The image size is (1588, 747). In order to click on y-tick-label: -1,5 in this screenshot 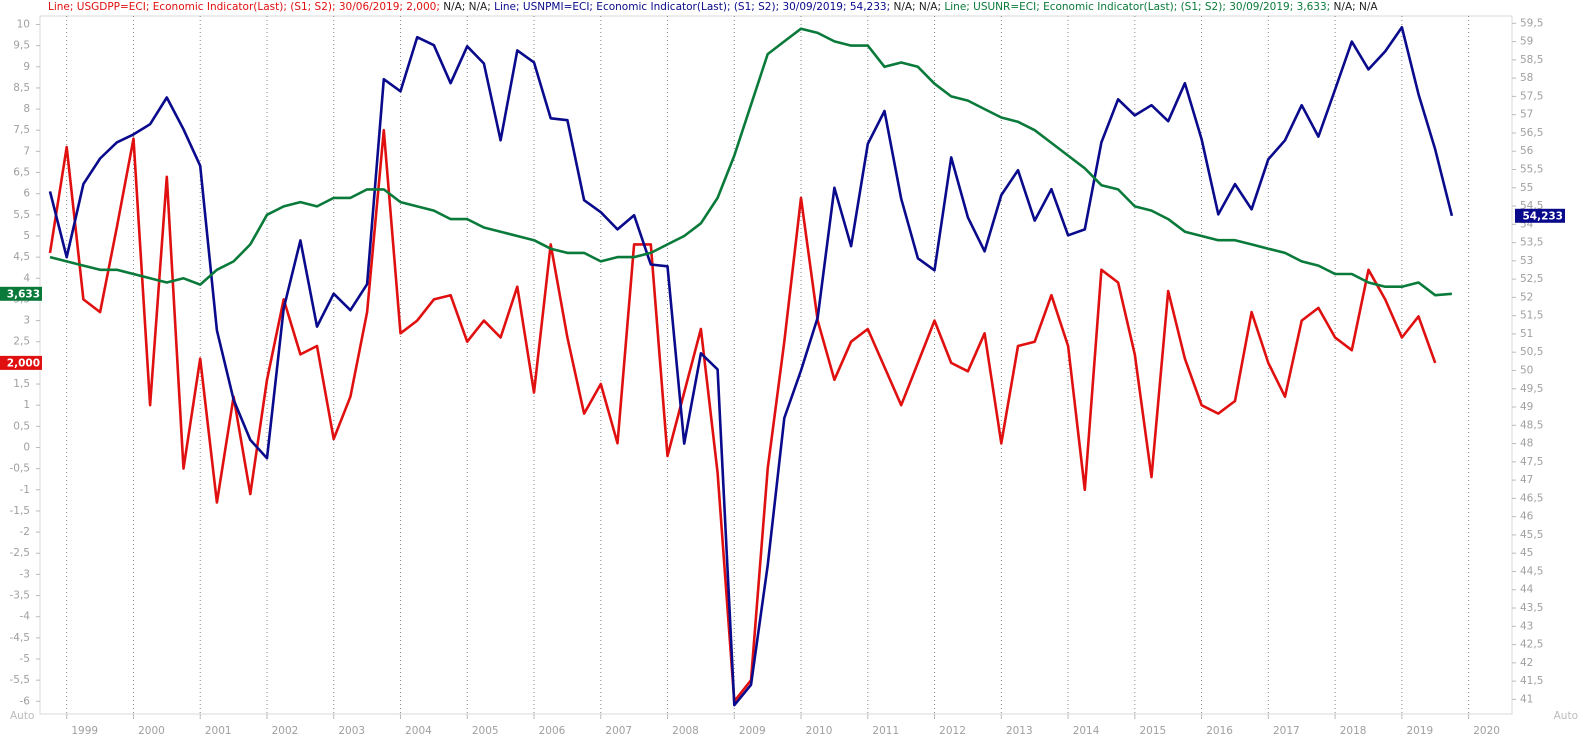, I will do `click(20, 511)`.